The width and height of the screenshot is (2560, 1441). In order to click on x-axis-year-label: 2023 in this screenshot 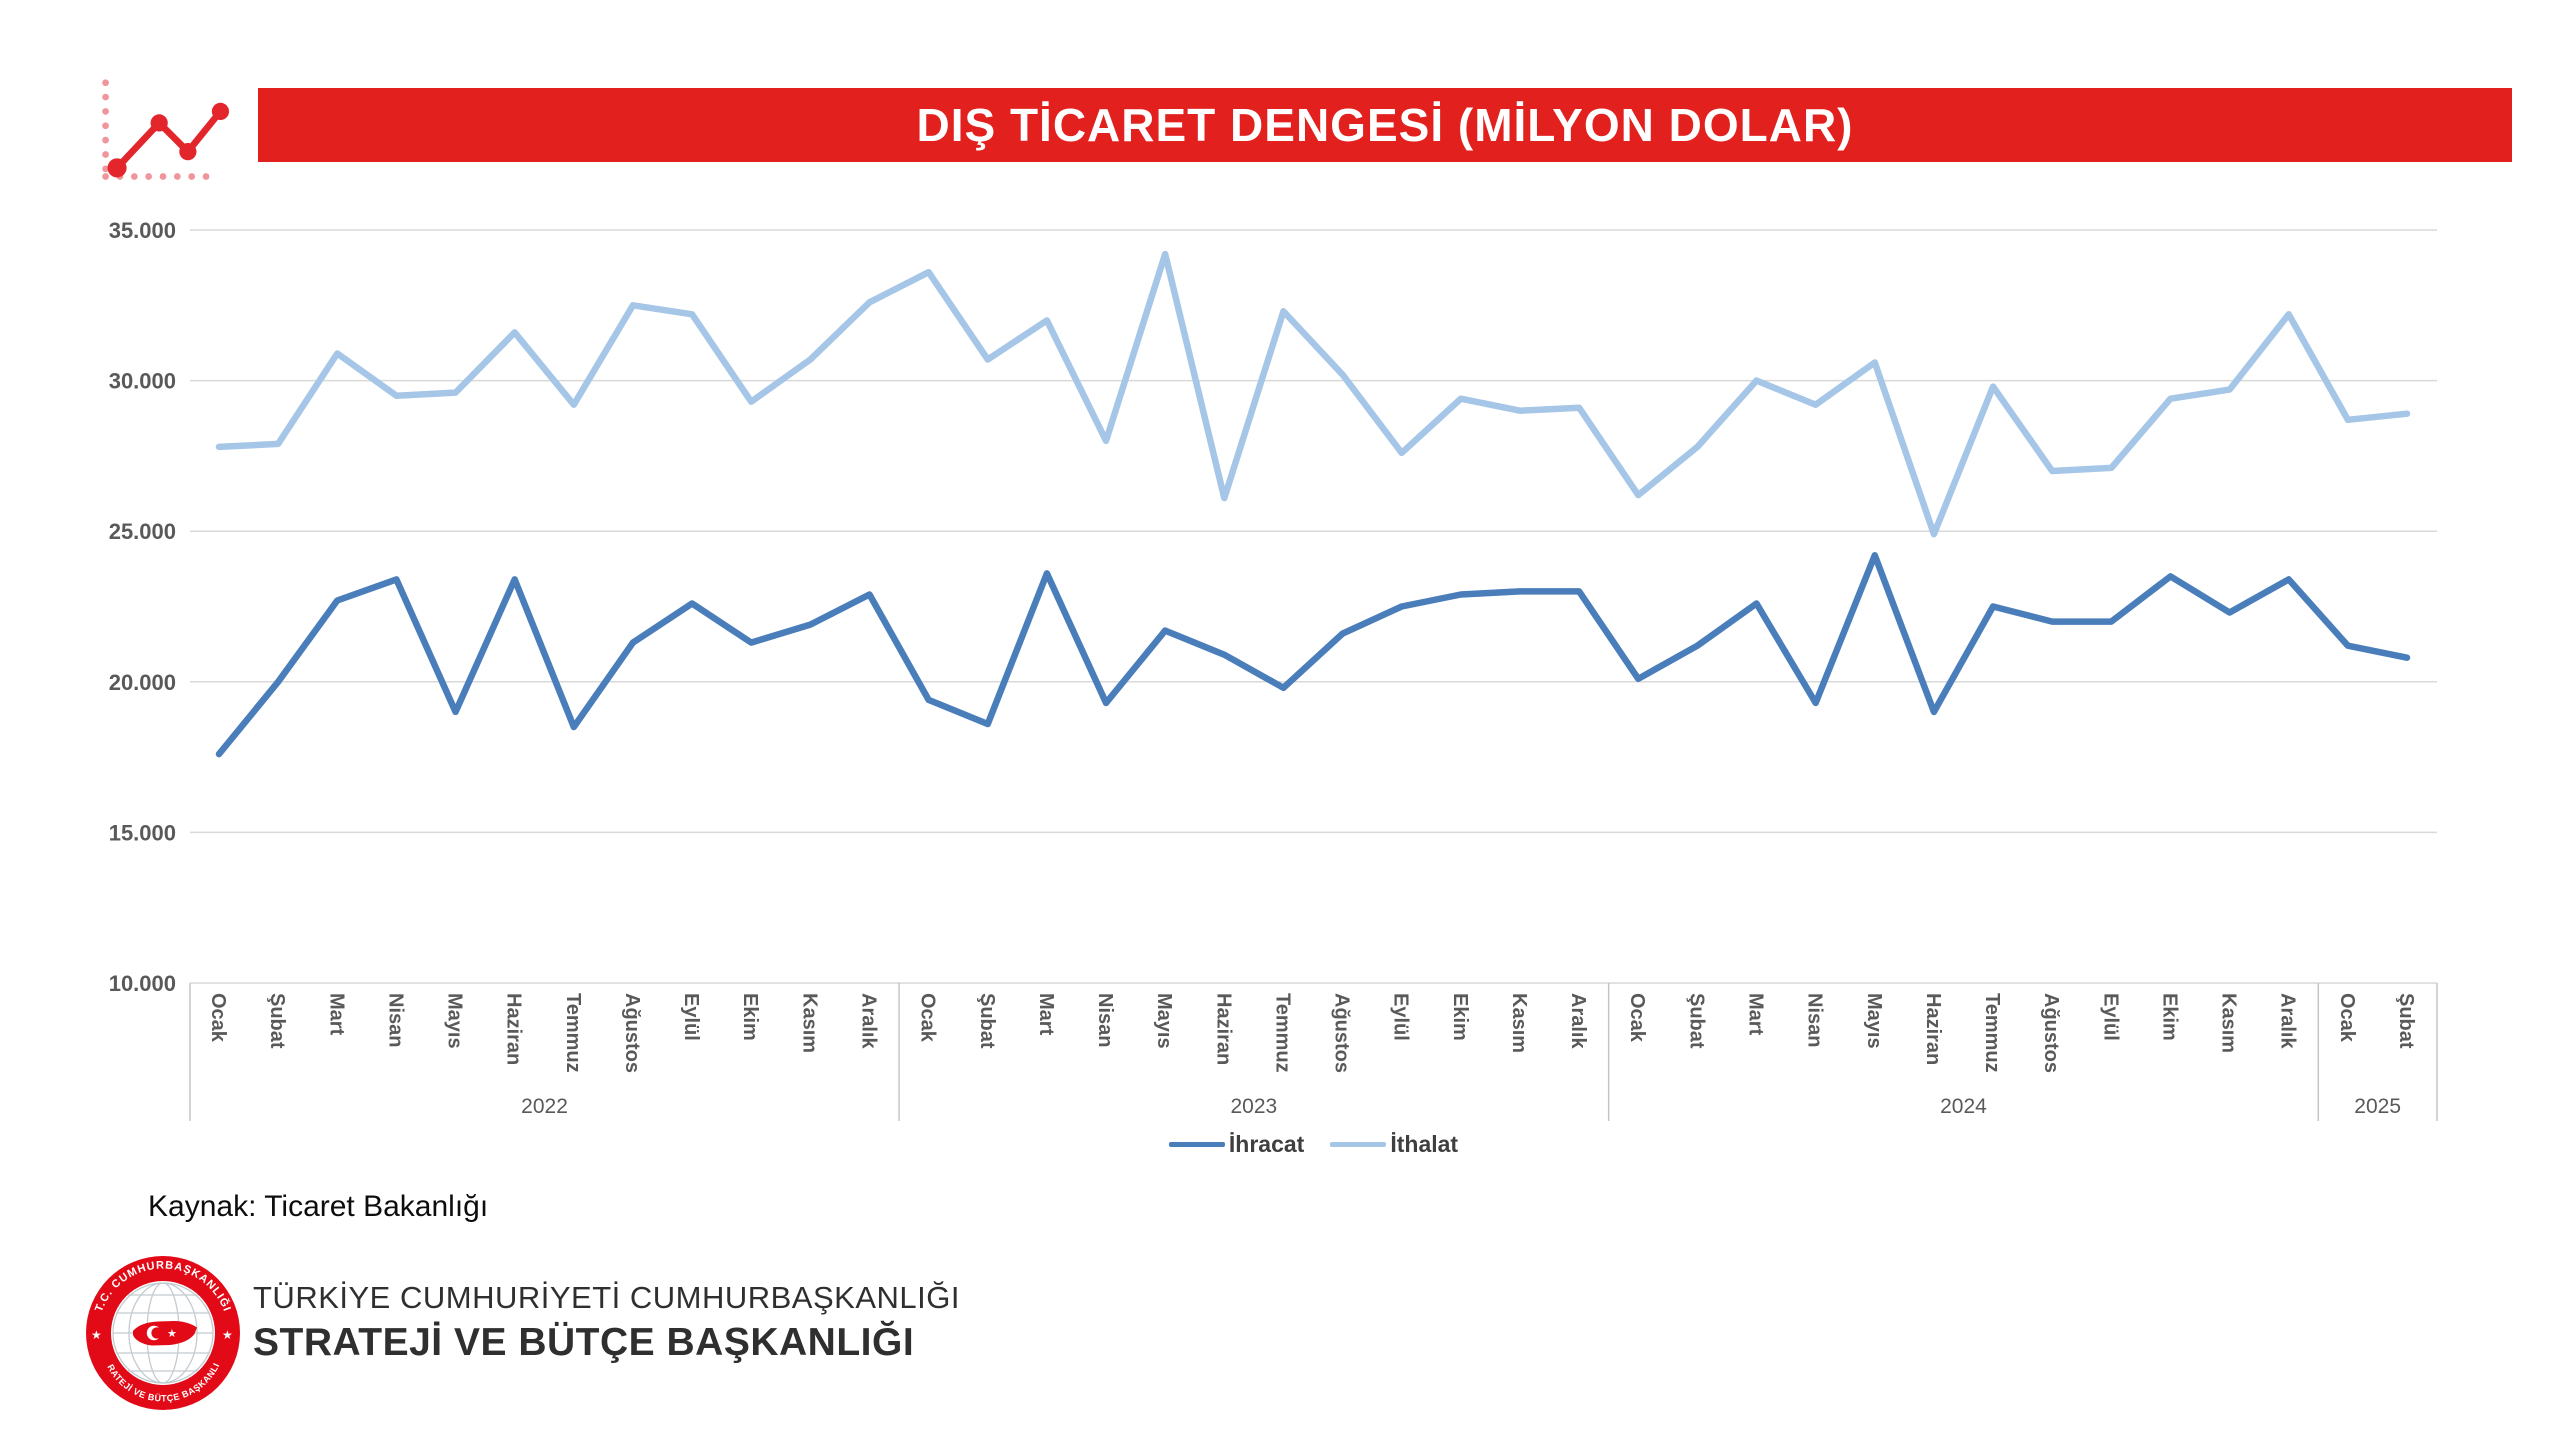, I will do `click(1254, 1106)`.